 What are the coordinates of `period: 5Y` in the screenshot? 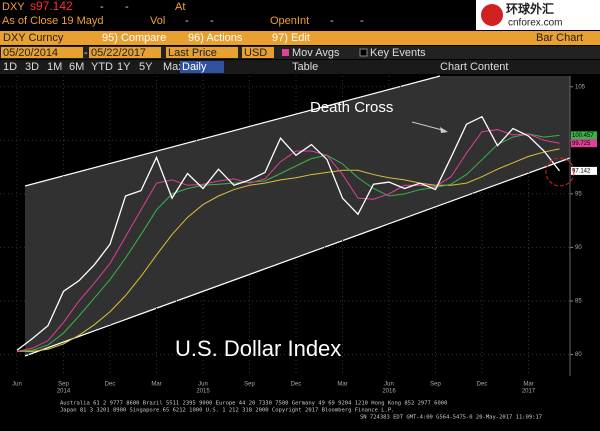 It's located at (146, 67).